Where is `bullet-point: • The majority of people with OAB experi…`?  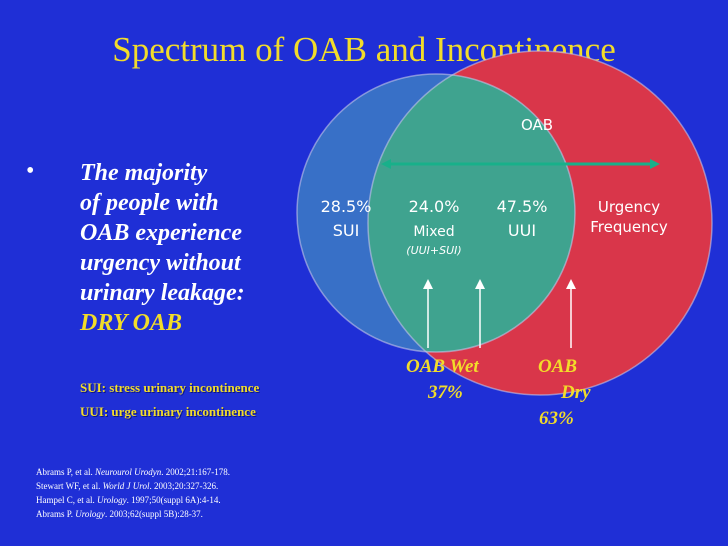 bullet-point: • The majority of people with OAB experi… is located at coordinates (166, 248).